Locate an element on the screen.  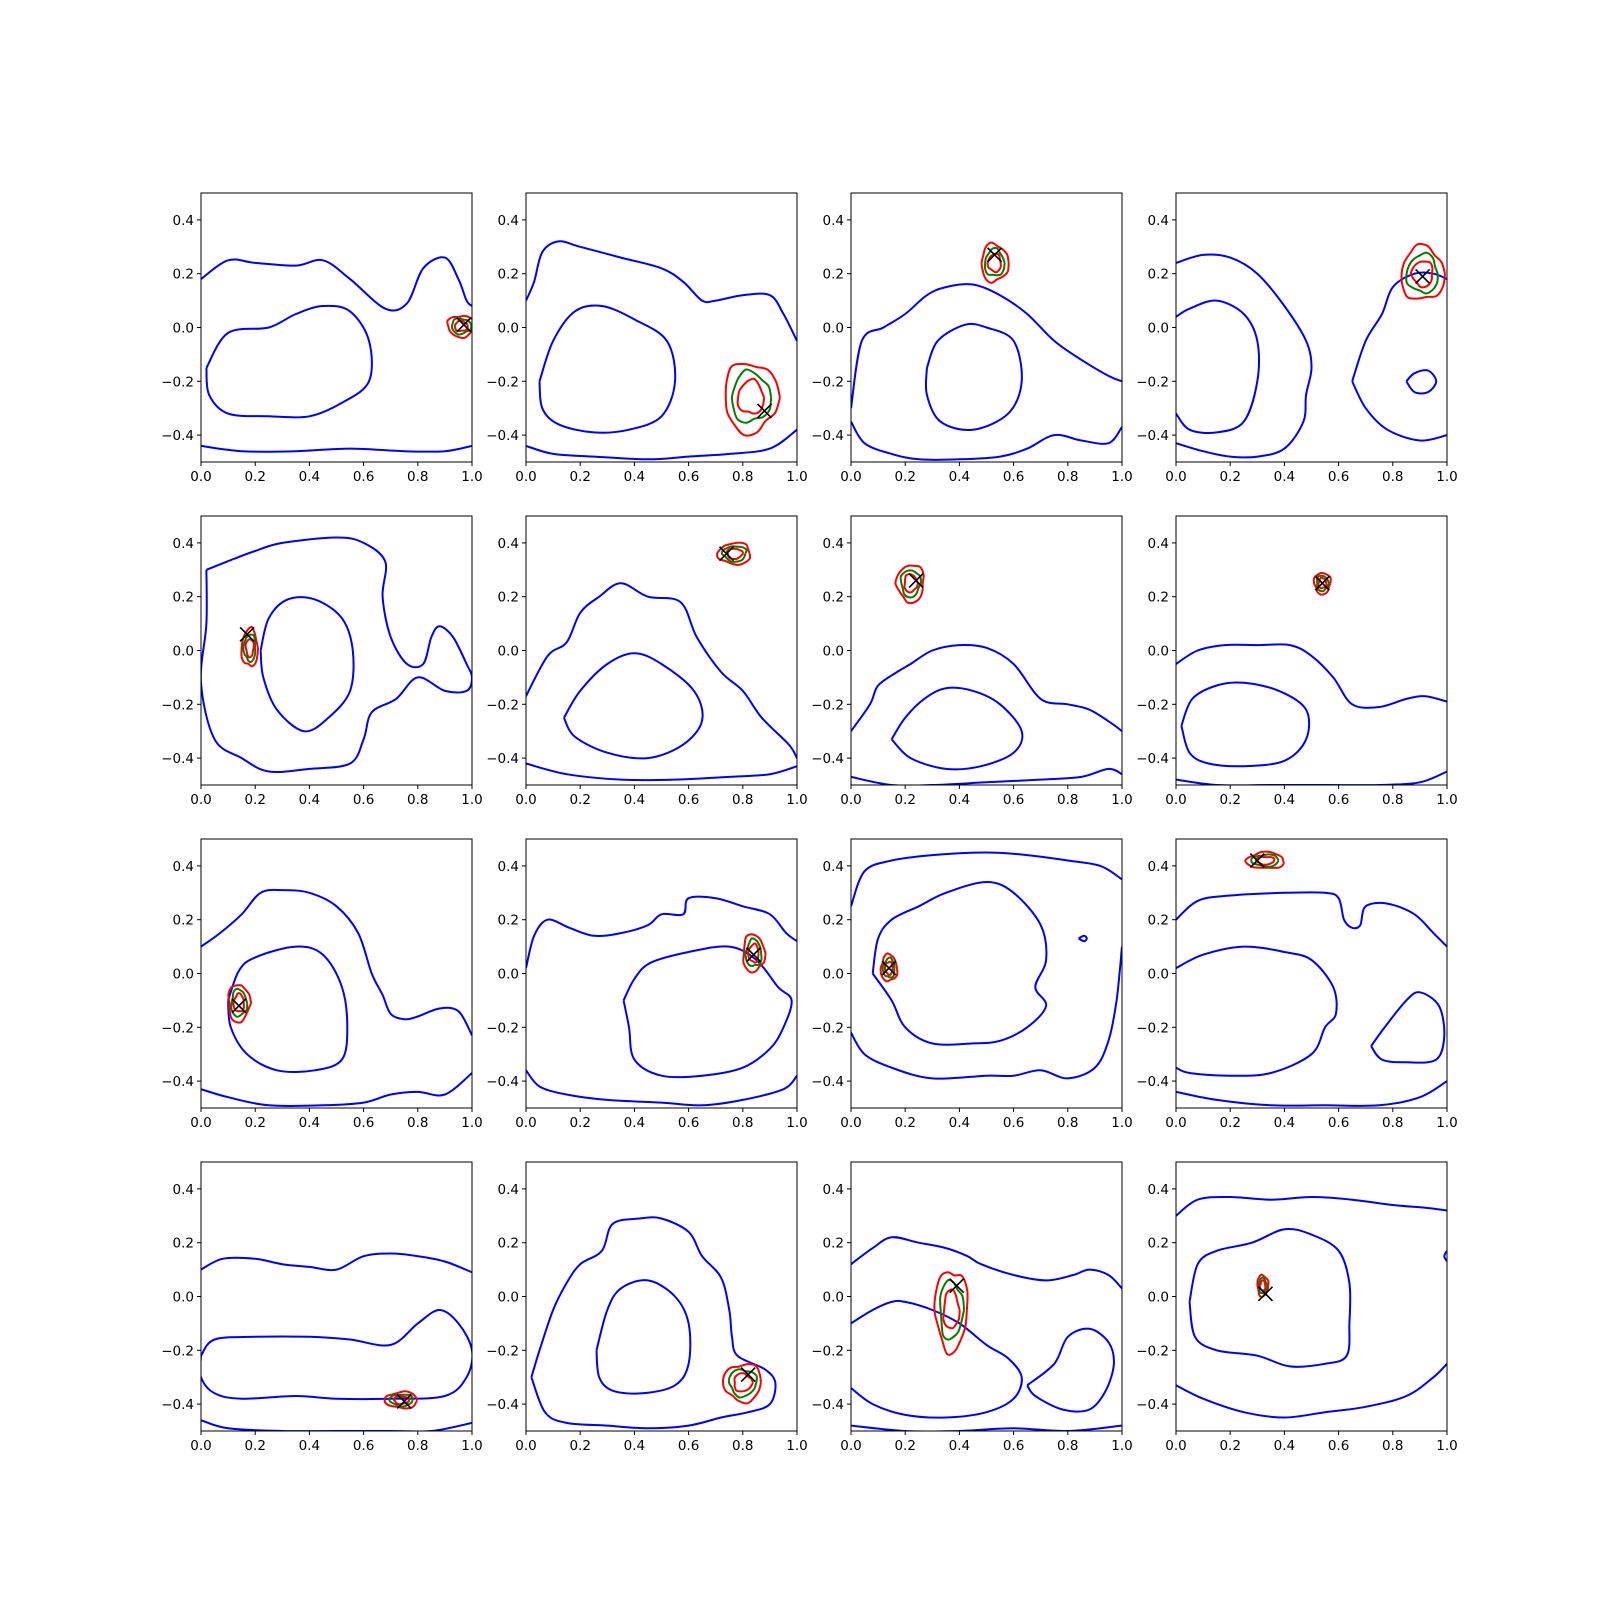
panel-16: 0.0 0.2 0.4 0.6 0.8 1.0 −0.4 −0.2 0.0 0.2 0.4 is located at coordinates (1297, 1307).